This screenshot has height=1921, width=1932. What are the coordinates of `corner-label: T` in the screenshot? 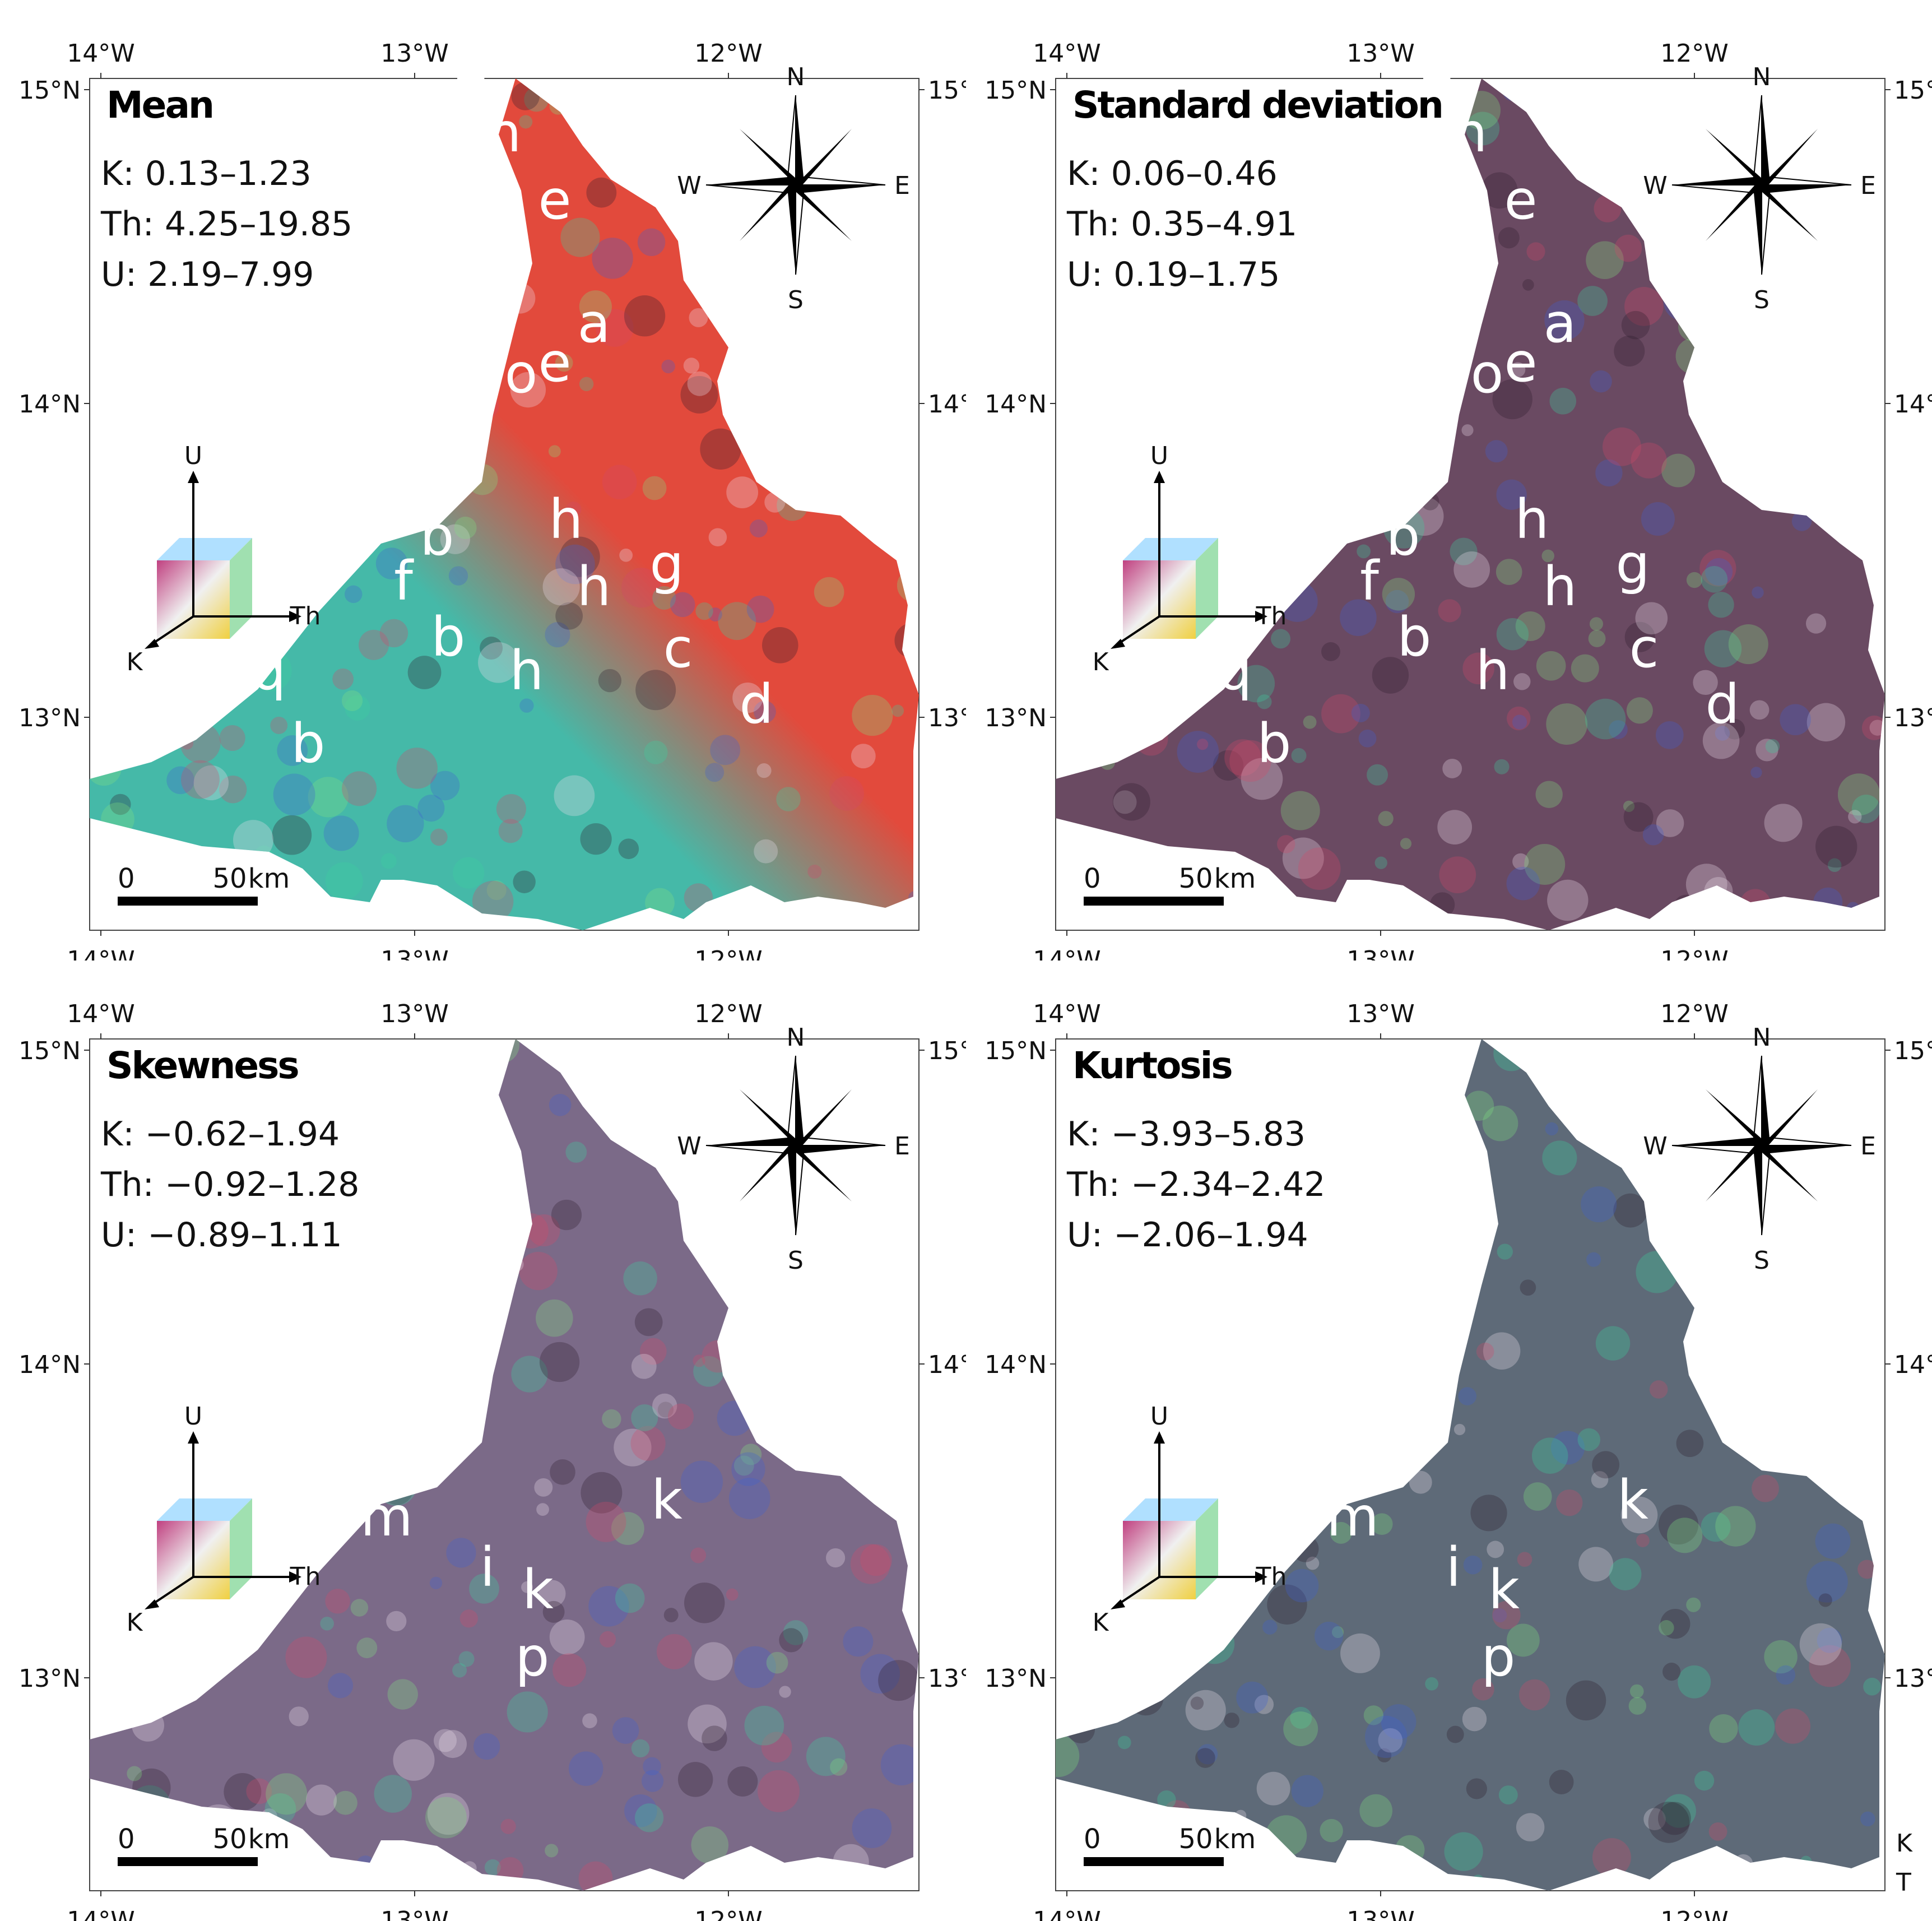 It's located at (1903, 1882).